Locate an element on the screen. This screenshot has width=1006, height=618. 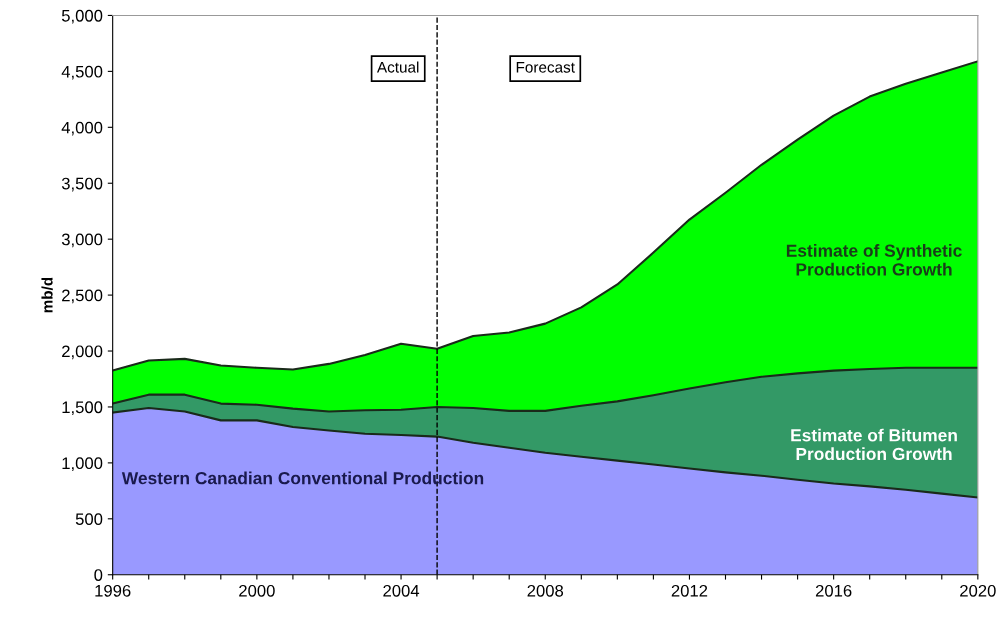
x-tick-label: 2016 is located at coordinates (833, 590).